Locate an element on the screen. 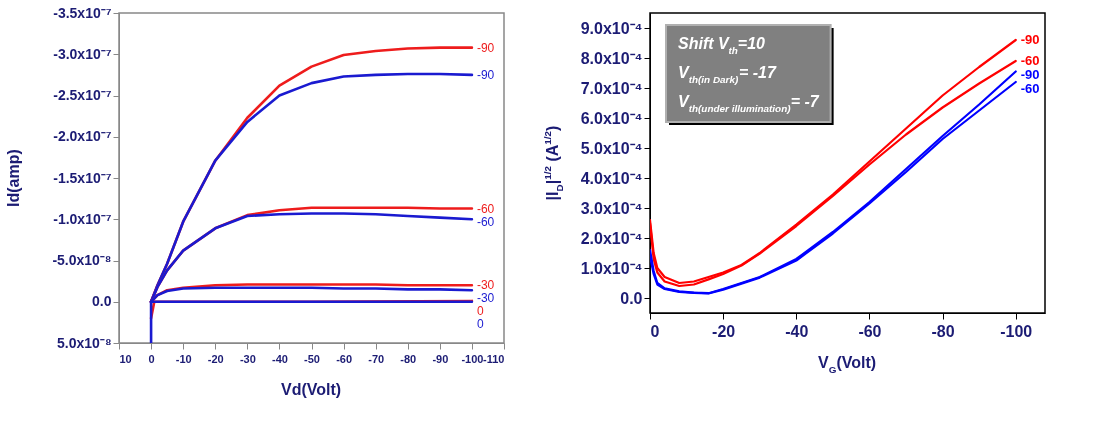  y-axis-title: Id(amp) is located at coordinates (13, 178).